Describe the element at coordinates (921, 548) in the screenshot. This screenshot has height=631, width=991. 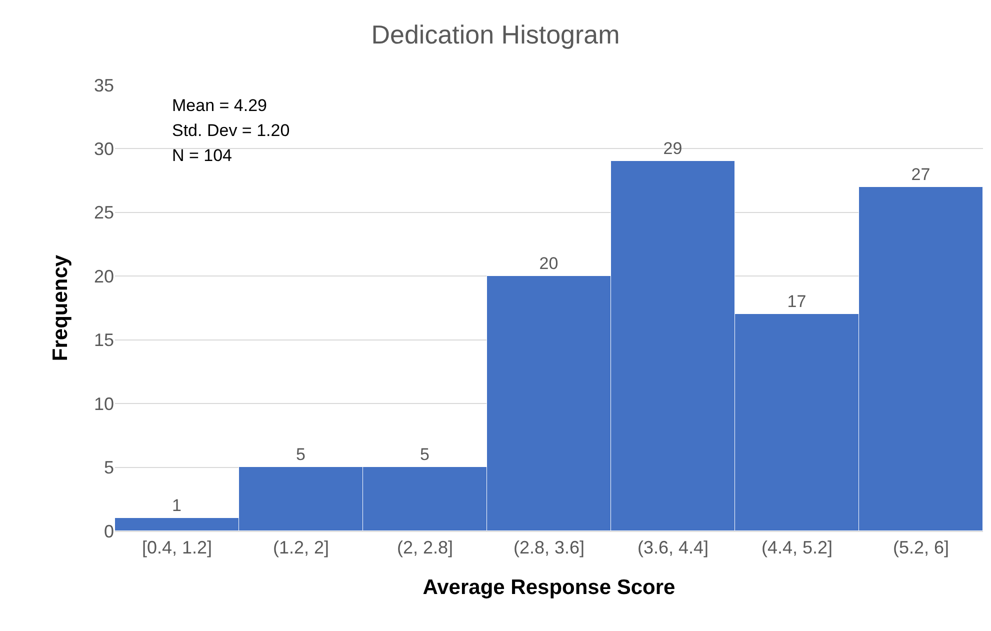
I see `x-tick-label: (5.2, 6]` at that location.